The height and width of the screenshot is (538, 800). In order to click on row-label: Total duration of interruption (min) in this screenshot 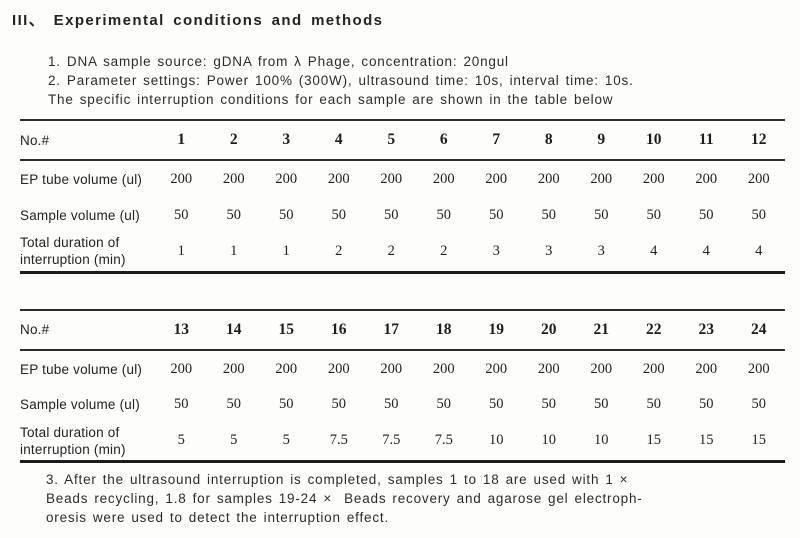, I will do `click(73, 251)`.